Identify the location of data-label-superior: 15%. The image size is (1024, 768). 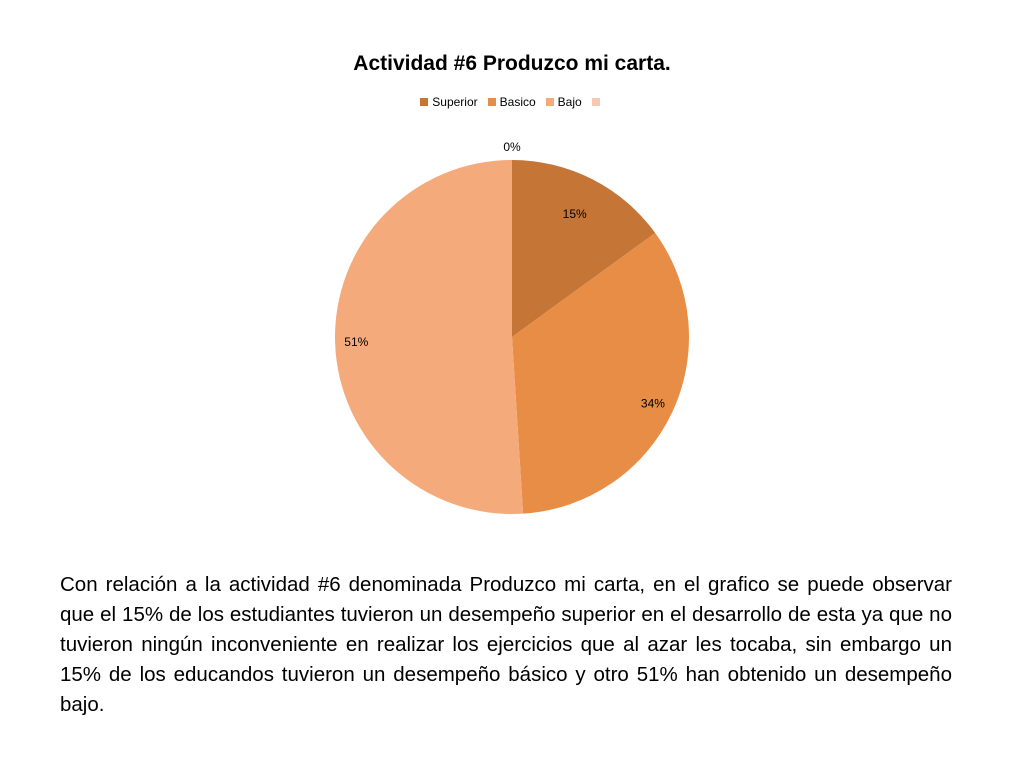
(575, 214).